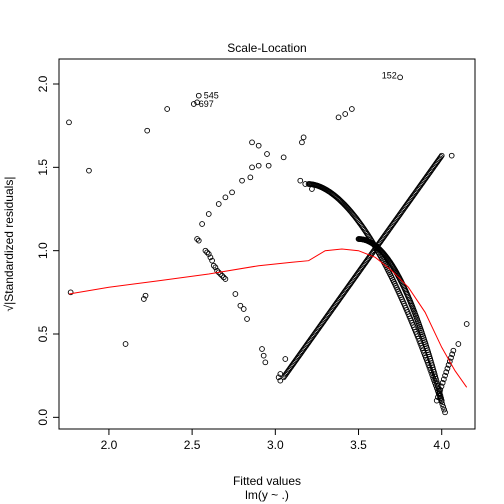 The width and height of the screenshot is (504, 504). What do you see at coordinates (267, 481) in the screenshot?
I see `x-axis-title: Fitted values` at bounding box center [267, 481].